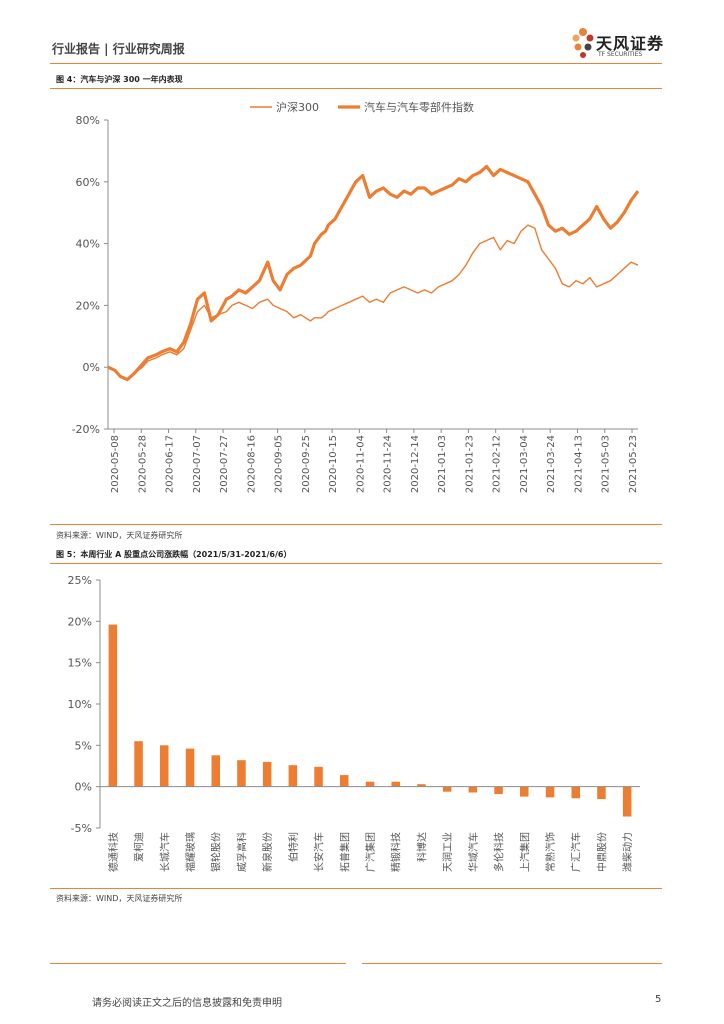 This screenshot has height=1024, width=724. What do you see at coordinates (306, 464) in the screenshot?
I see `x-tick-label: 2020-09-25` at bounding box center [306, 464].